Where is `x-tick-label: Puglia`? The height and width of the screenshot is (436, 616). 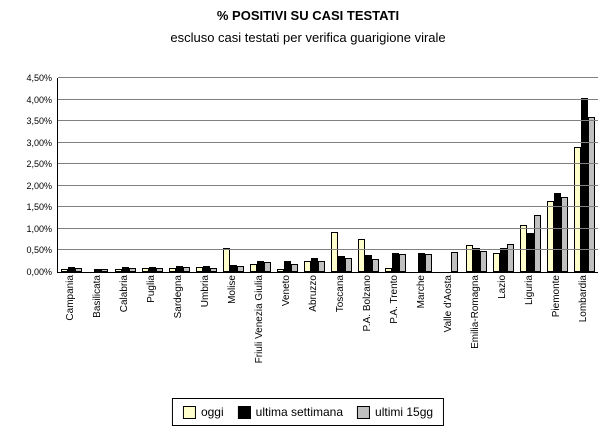
x-tick-label: Puglia is located at coordinates (151, 289).